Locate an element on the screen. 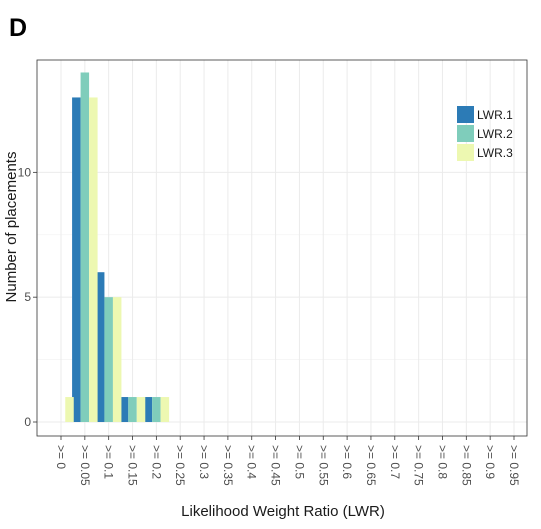  legend-swatch-LWR.1 is located at coordinates (465, 114).